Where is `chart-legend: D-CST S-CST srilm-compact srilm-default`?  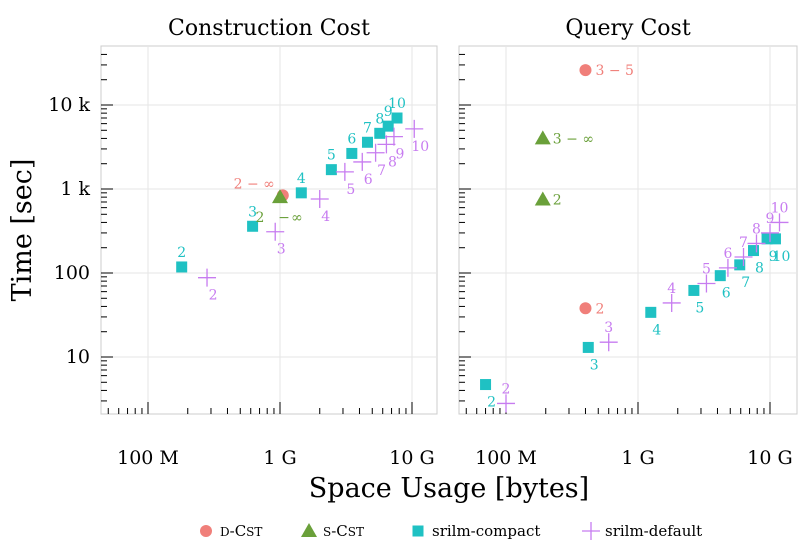 chart-legend: D-CST S-CST srilm-compact srilm-default is located at coordinates (451, 531).